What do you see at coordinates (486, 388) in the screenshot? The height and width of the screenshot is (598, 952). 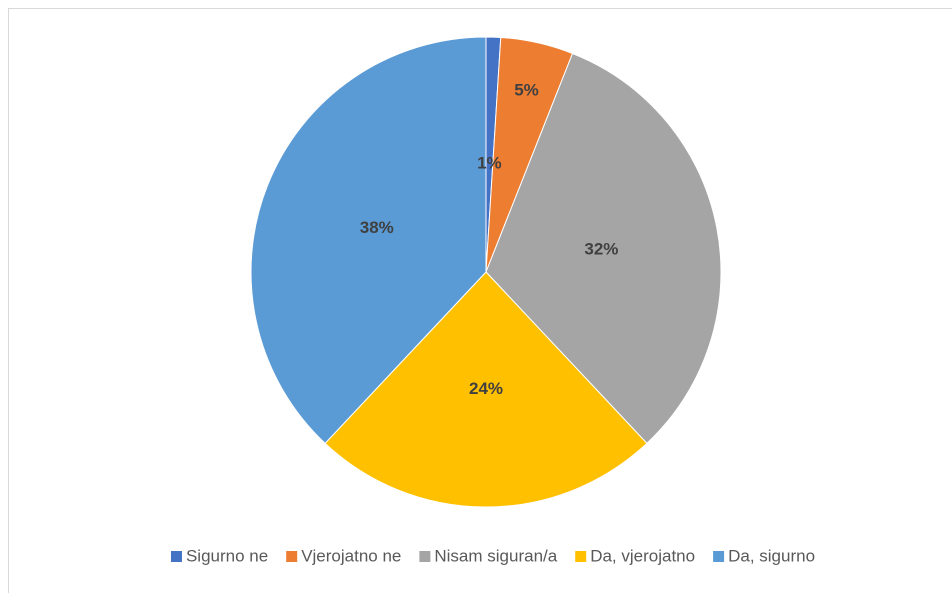 I see `data-label: 24%` at bounding box center [486, 388].